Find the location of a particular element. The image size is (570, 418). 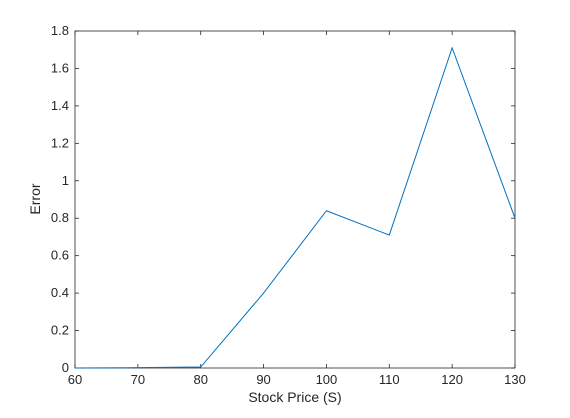

y-axis-label: Error is located at coordinates (35, 198).